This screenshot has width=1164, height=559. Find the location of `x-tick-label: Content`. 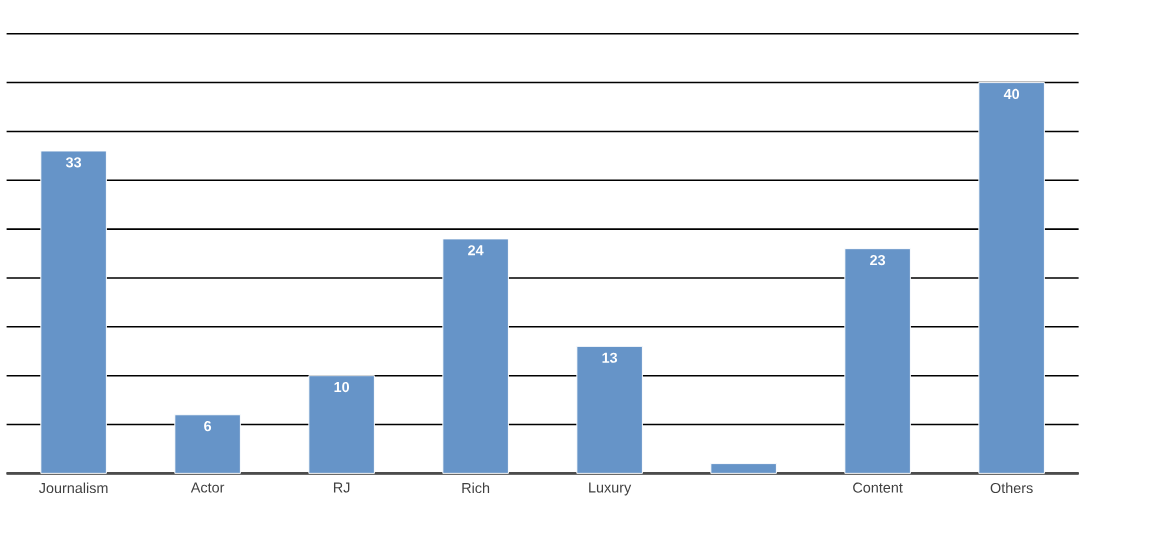

x-tick-label: Content is located at coordinates (878, 487).